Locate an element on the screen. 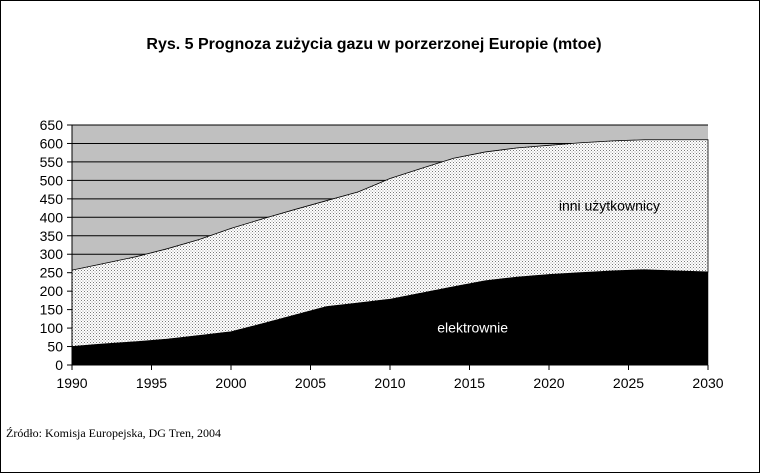 The height and width of the screenshot is (473, 760). y-tick-label-350: 350 is located at coordinates (52, 236).